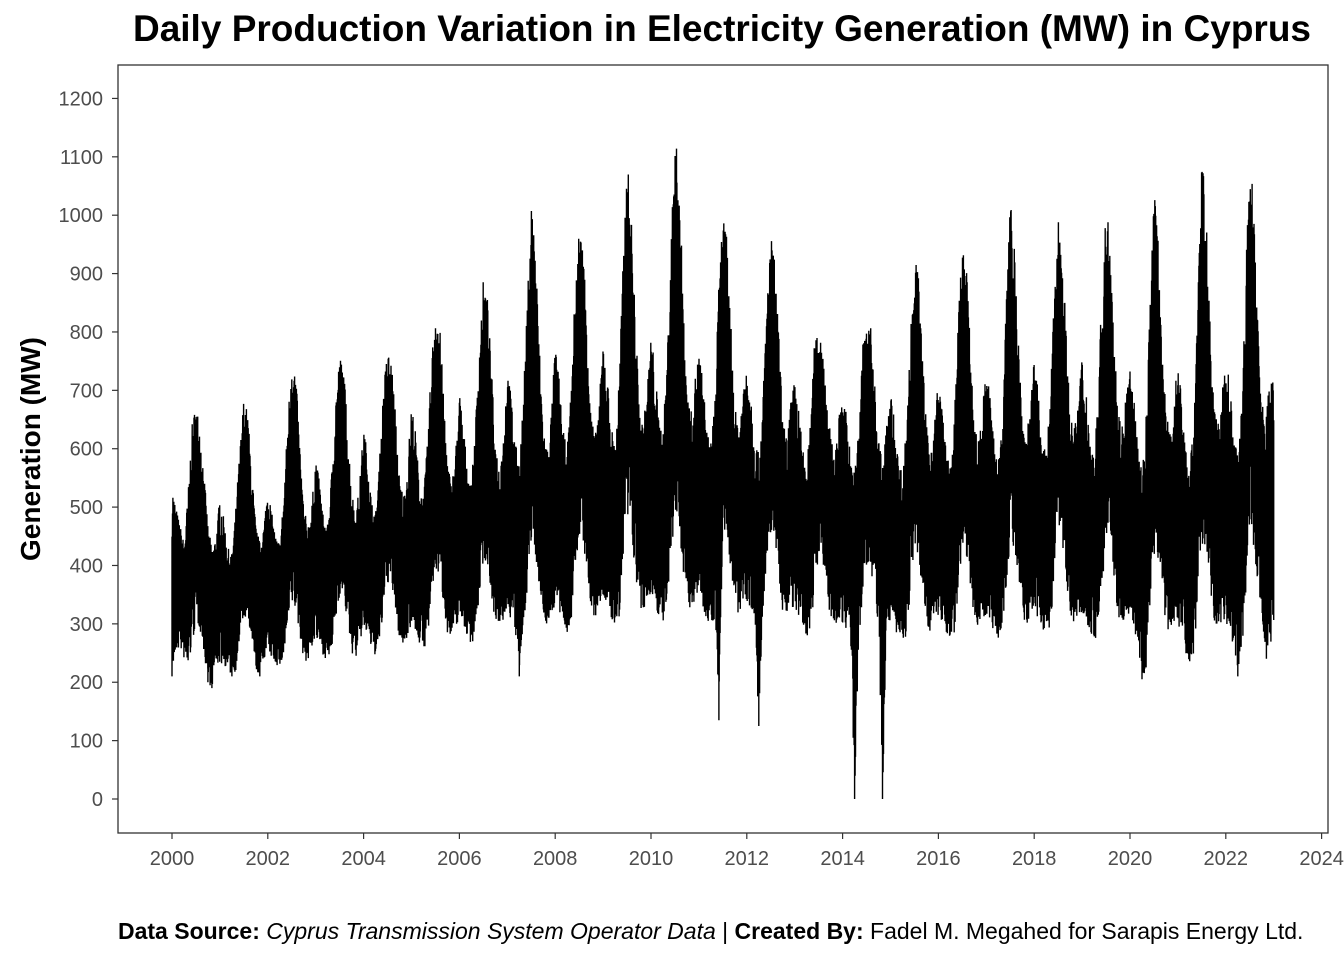 This screenshot has height=960, width=1344. What do you see at coordinates (799, 931) in the screenshot?
I see `caption-created-label: Created By:` at bounding box center [799, 931].